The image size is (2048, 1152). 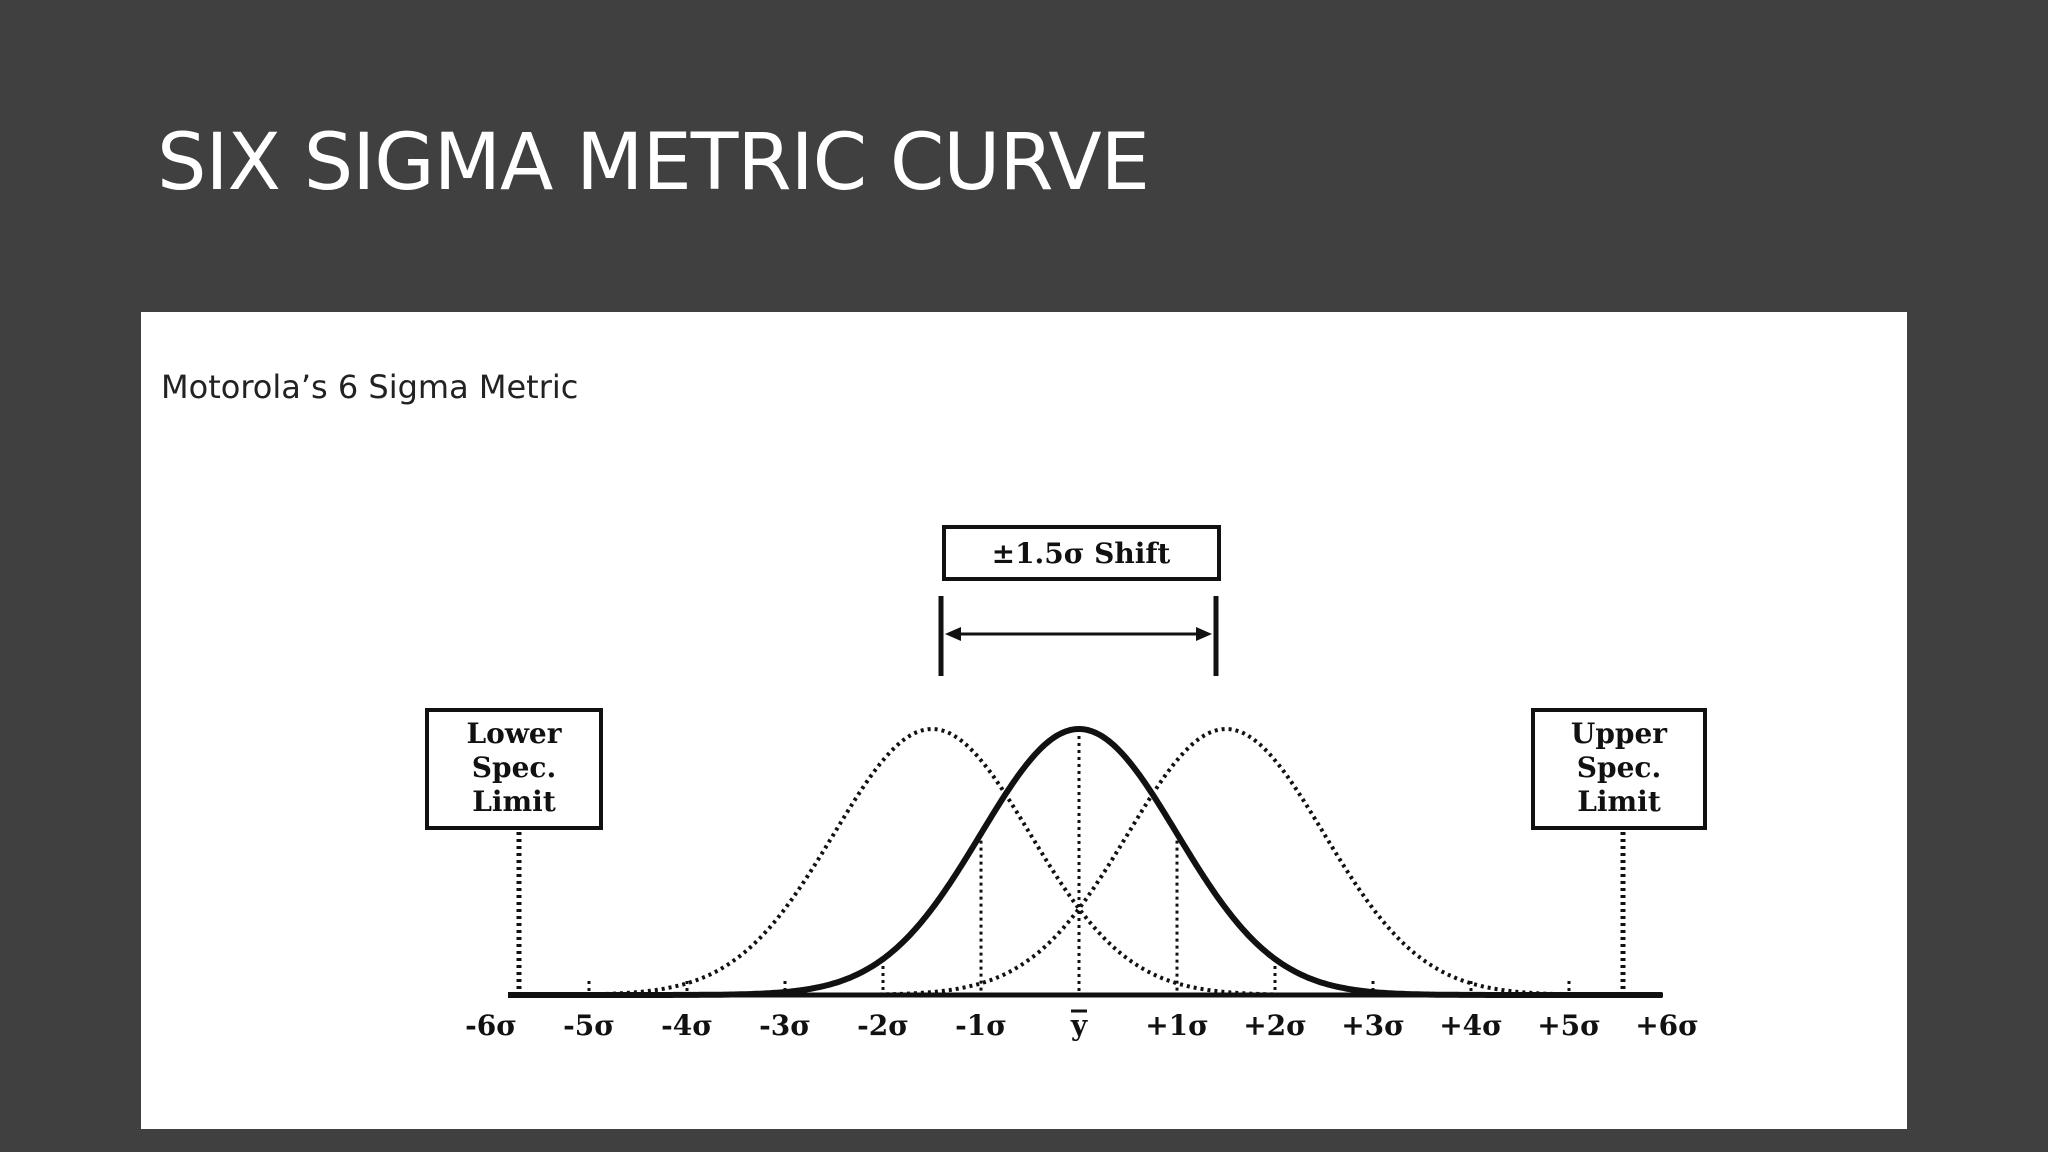 I want to click on axis-tick-label-4: -2σ, so click(x=883, y=1025).